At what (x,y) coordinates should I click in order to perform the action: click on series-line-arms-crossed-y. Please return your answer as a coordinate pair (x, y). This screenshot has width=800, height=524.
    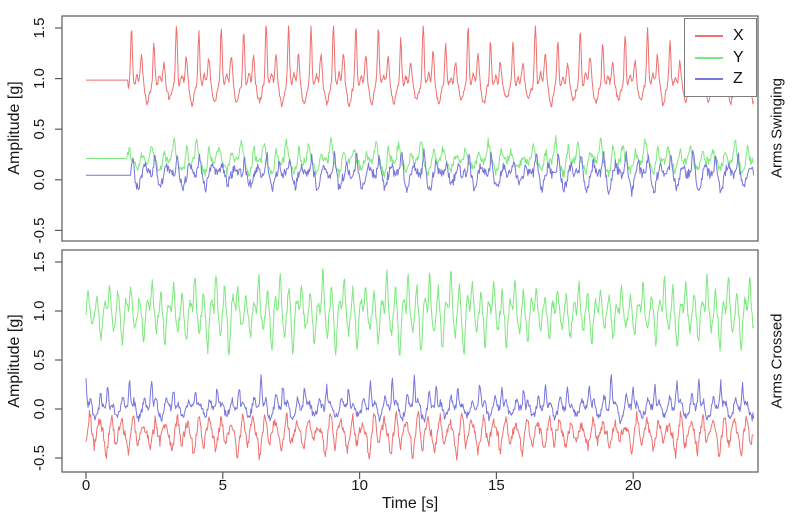
    Looking at the image, I should click on (420, 312).